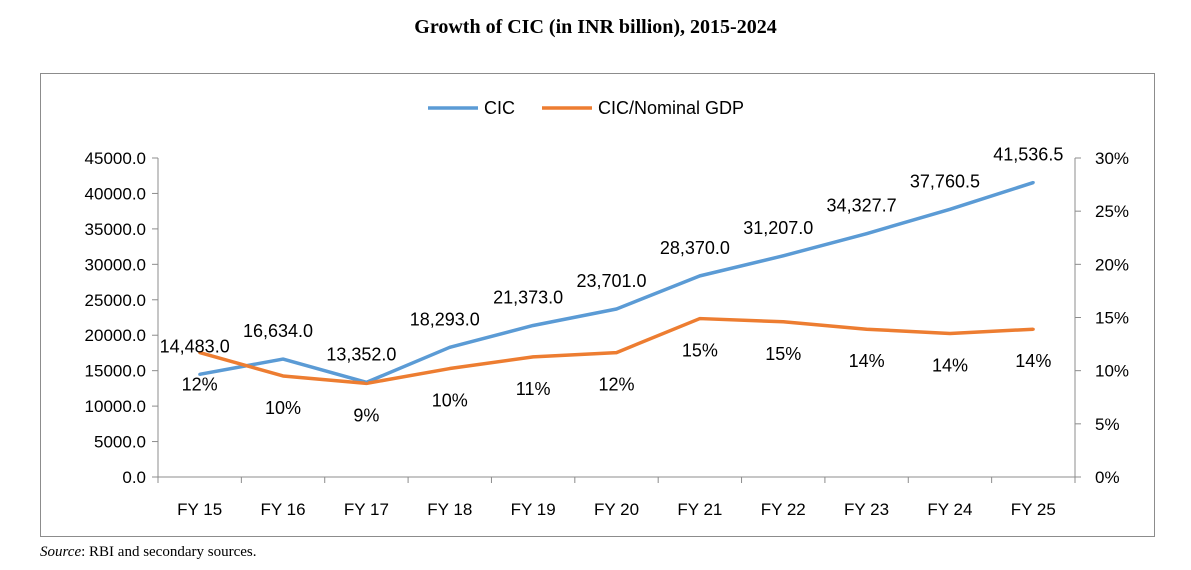  Describe the element at coordinates (1107, 424) in the screenshot. I see `y-right-tick-label: 5%` at that location.